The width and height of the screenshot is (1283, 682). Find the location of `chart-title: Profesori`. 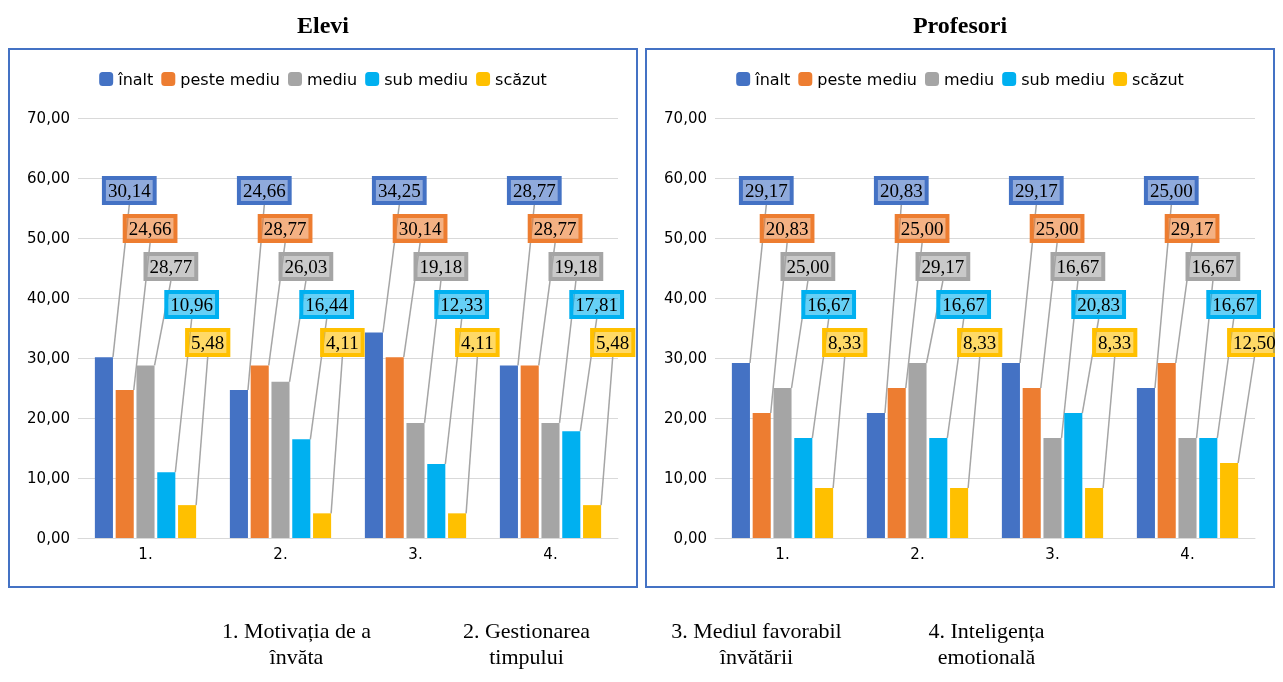

chart-title: Profesori is located at coordinates (960, 25).